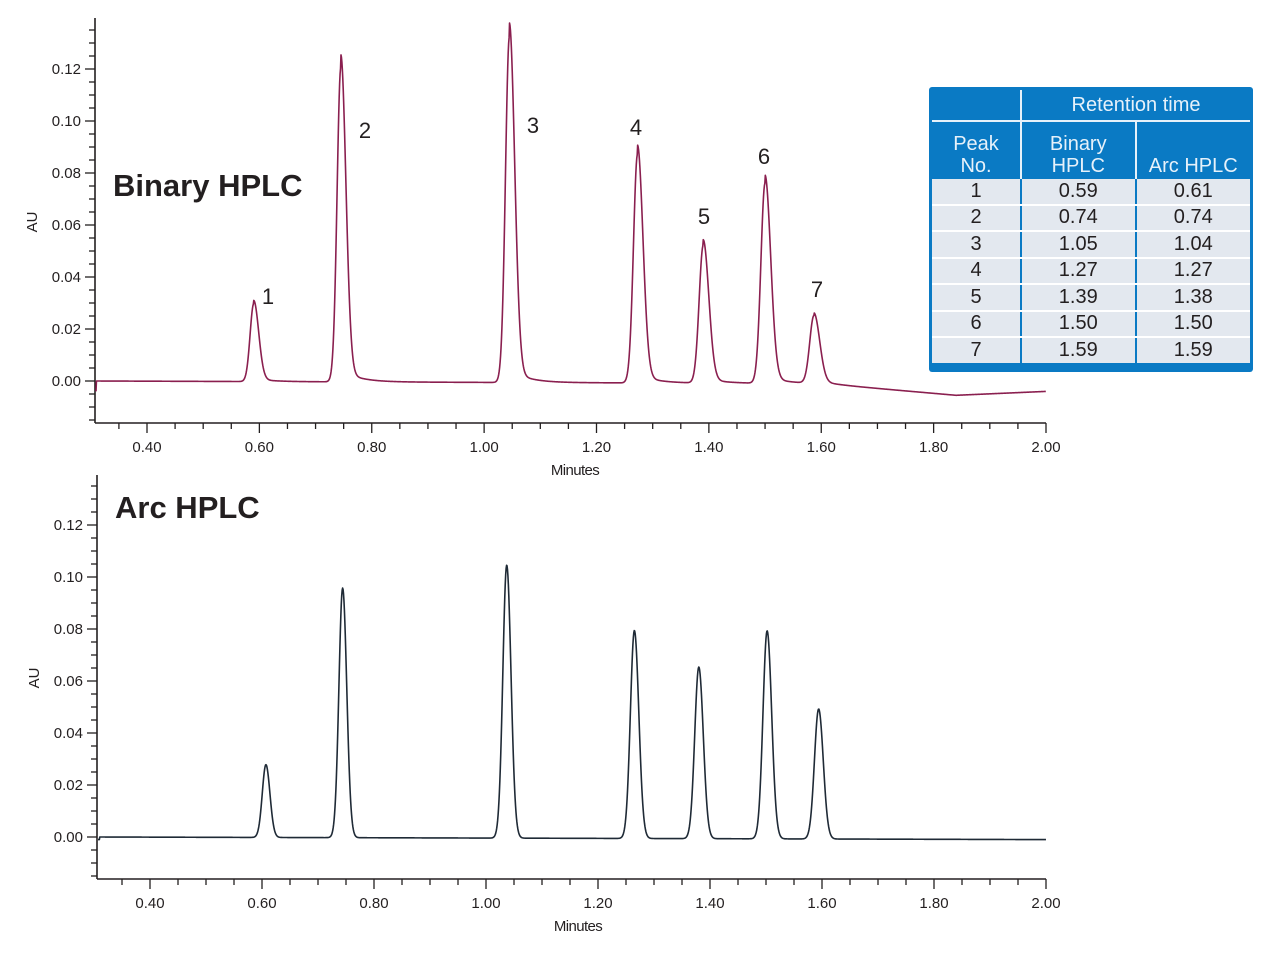 Image resolution: width=1280 pixels, height=953 pixels. What do you see at coordinates (704, 216) in the screenshot?
I see `peak-label: 5` at bounding box center [704, 216].